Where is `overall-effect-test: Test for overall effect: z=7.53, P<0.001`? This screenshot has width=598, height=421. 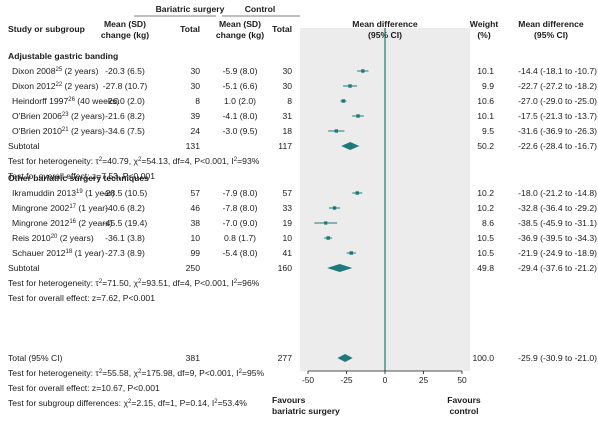 overall-effect-test: Test for overall effect: z=7.53, P<0.001 is located at coordinates (81, 176).